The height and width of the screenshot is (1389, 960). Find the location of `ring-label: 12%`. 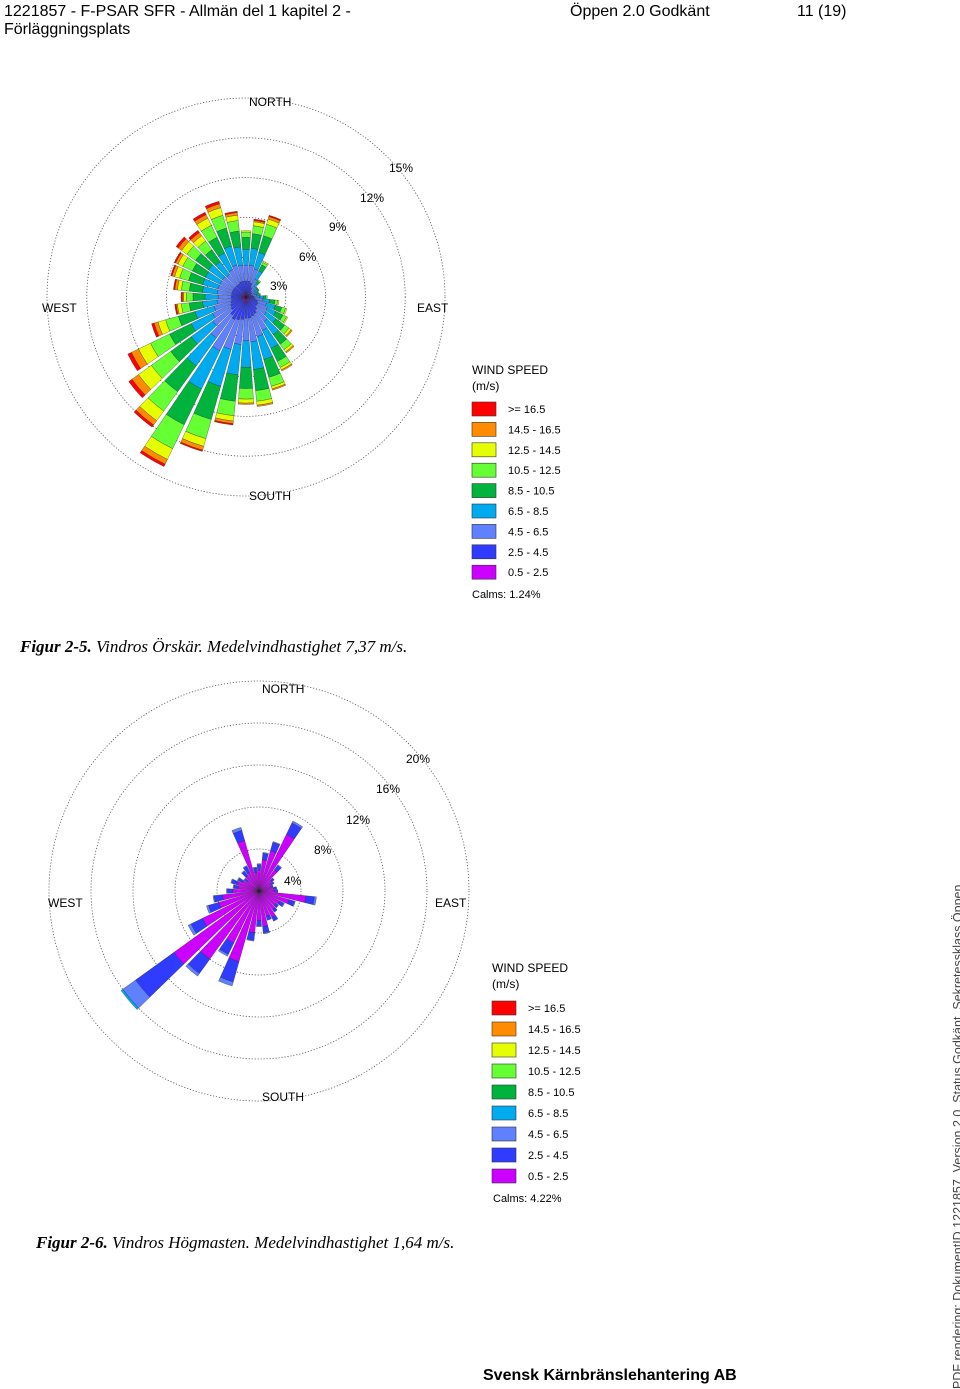

ring-label: 12% is located at coordinates (372, 198).